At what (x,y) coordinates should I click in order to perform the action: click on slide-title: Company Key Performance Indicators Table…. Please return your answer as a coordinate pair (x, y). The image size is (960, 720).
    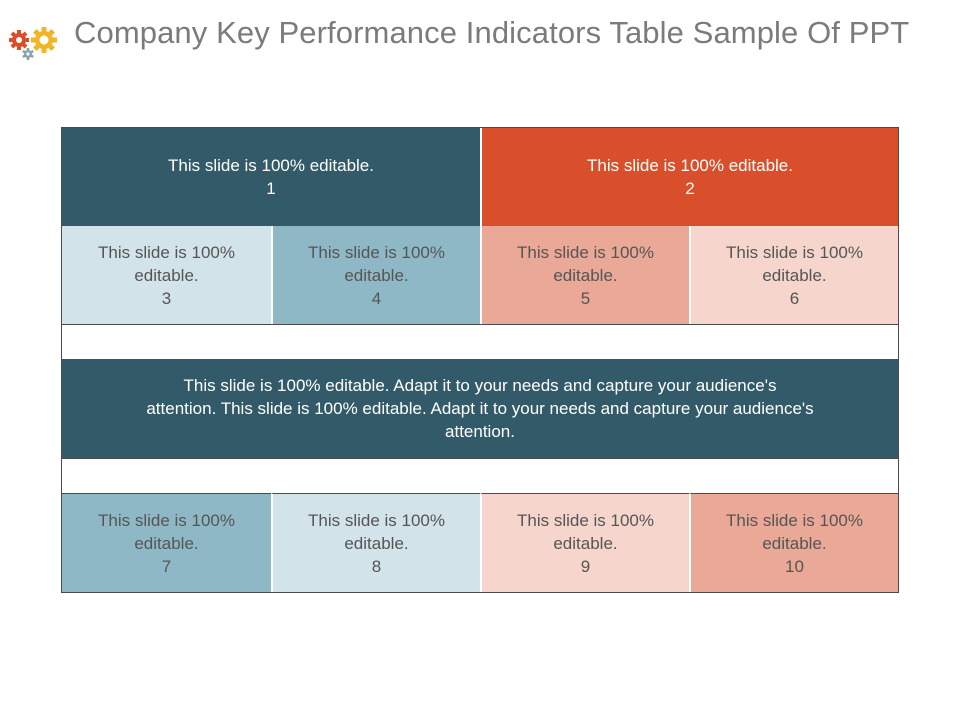
    Looking at the image, I should click on (492, 32).